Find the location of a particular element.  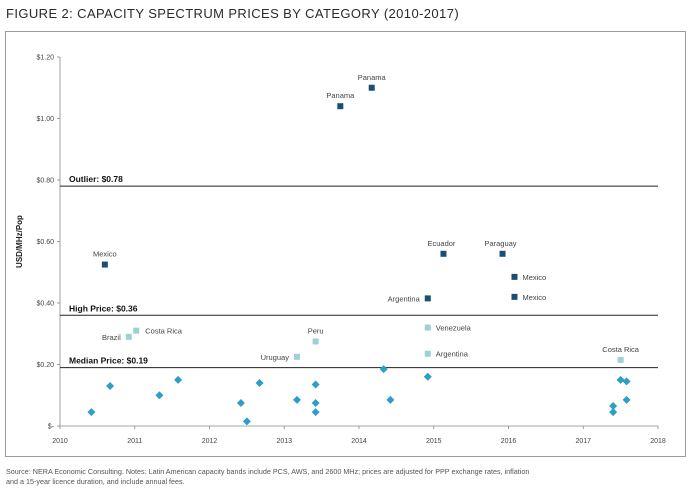

x-tick-label: 2014 is located at coordinates (359, 441).